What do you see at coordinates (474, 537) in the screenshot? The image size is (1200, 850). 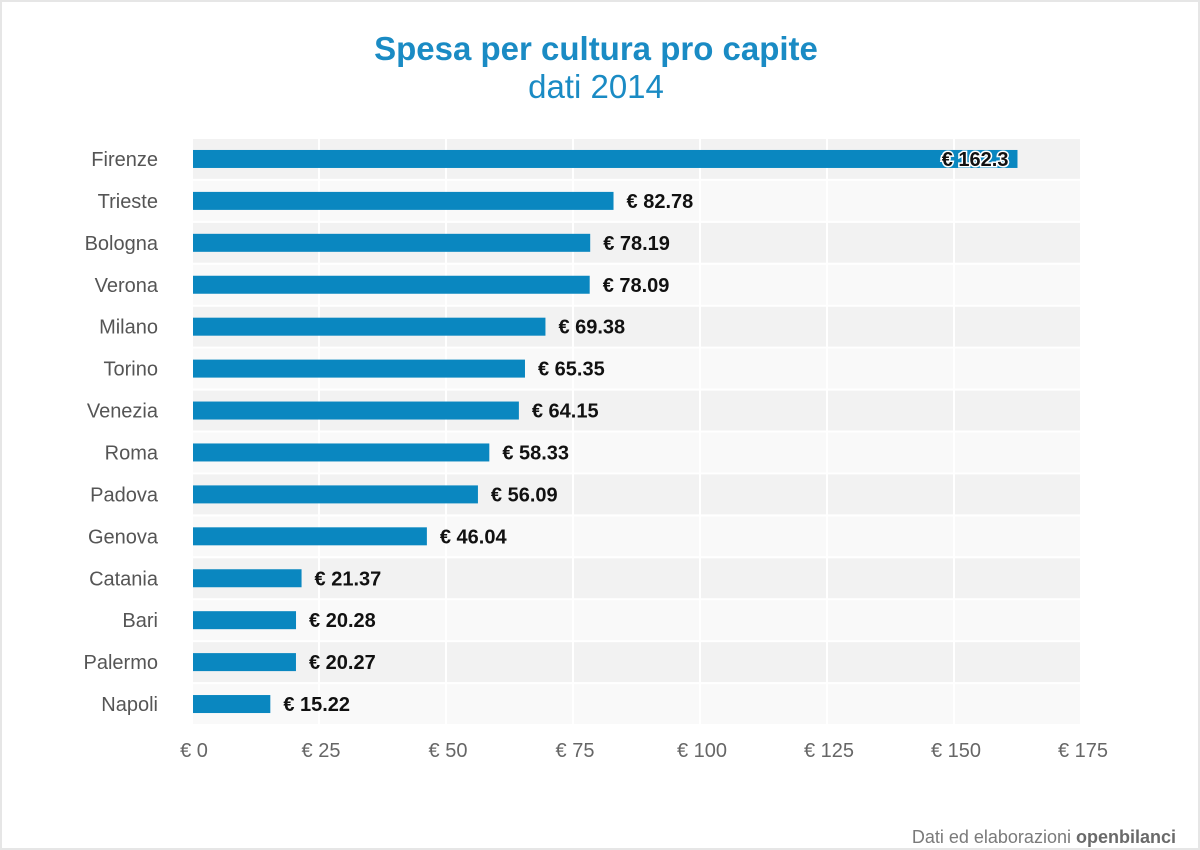 I see `value-label: € 46.04` at bounding box center [474, 537].